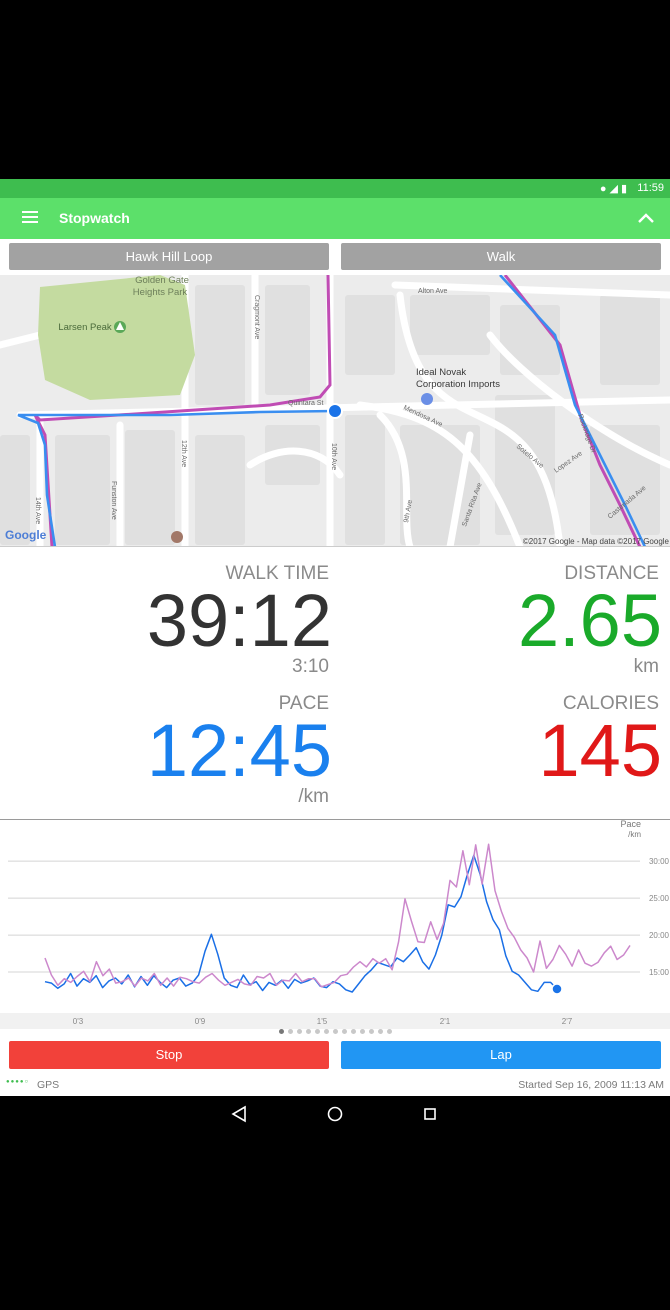 The width and height of the screenshot is (670, 1310). What do you see at coordinates (335, 218) in the screenshot?
I see `app-bar: Stopwatch` at bounding box center [335, 218].